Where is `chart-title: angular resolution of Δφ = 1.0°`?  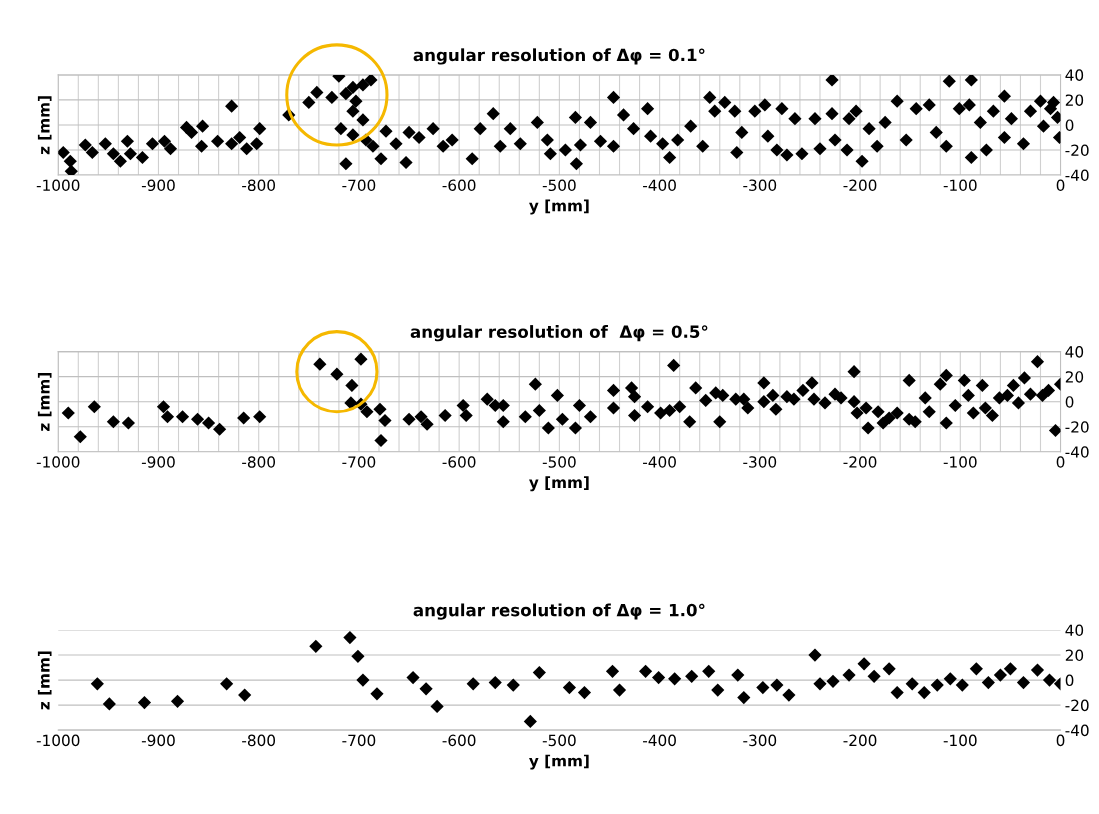
chart-title: angular resolution of Δφ = 1.0° is located at coordinates (559, 611).